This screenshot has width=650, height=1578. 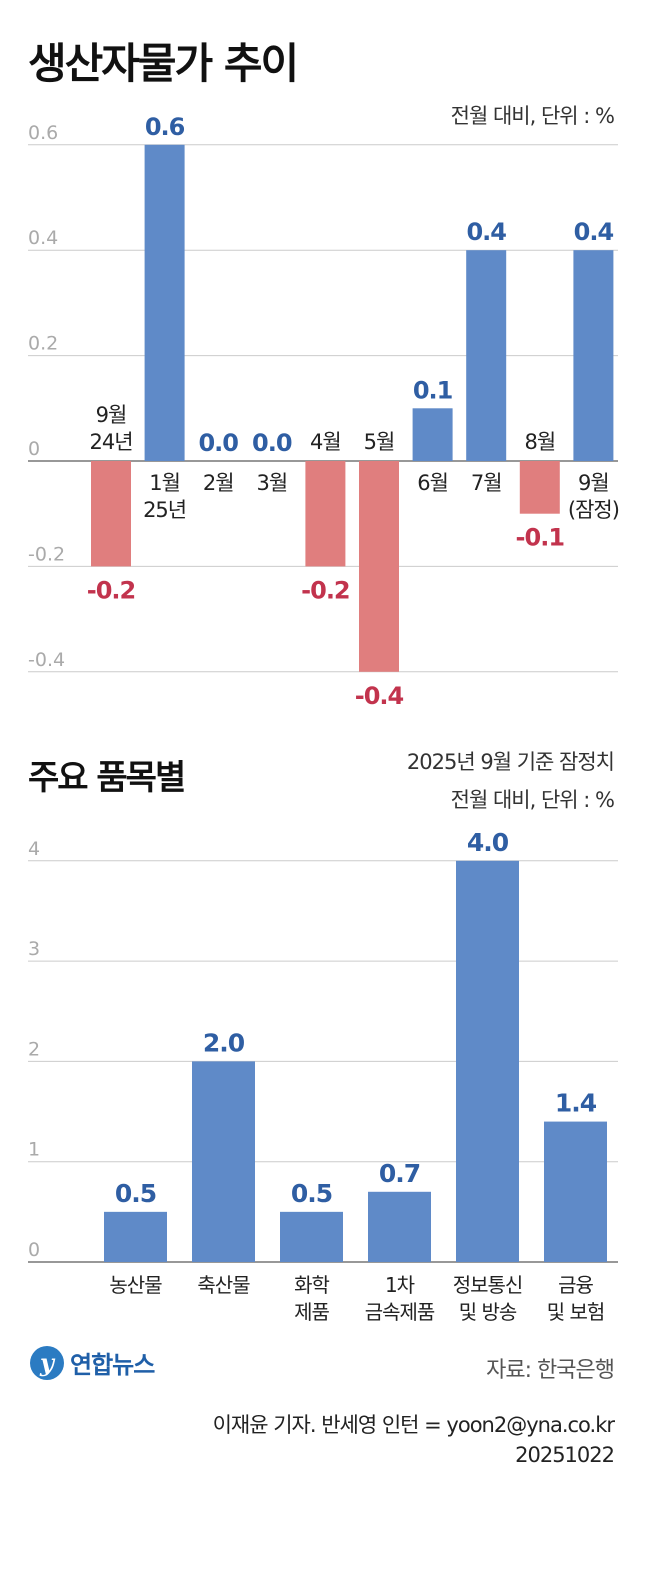 I want to click on y-tick-label: 3, so click(x=34, y=949).